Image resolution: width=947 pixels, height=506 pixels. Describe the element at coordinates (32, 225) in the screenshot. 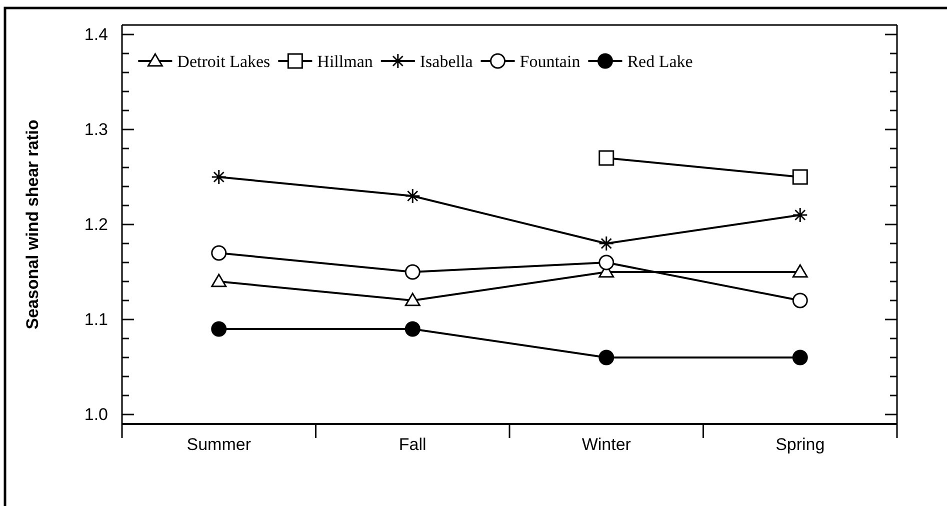

I see `y-axis-title: Seasonal wind shear ratio` at that location.